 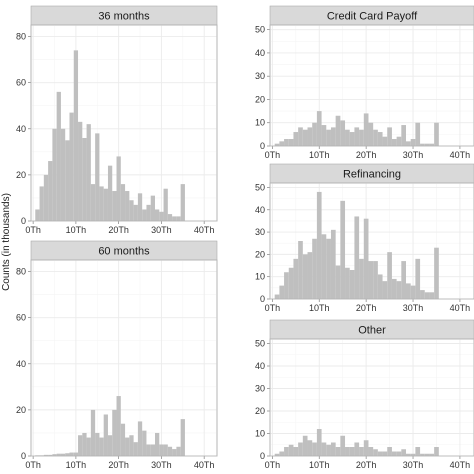 What do you see at coordinates (273, 465) in the screenshot?
I see `x-tick-label: 0Th` at bounding box center [273, 465].